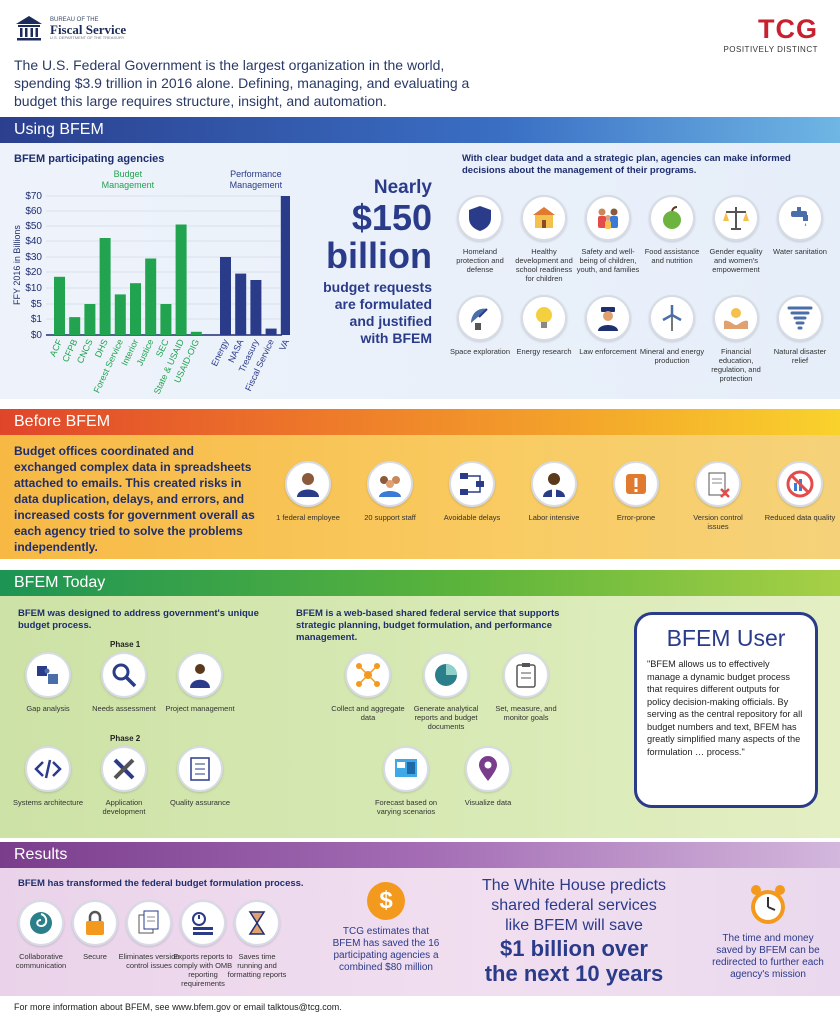 This screenshot has width=840, height=1024. Describe the element at coordinates (368, 675) in the screenshot. I see `network-icon` at that location.